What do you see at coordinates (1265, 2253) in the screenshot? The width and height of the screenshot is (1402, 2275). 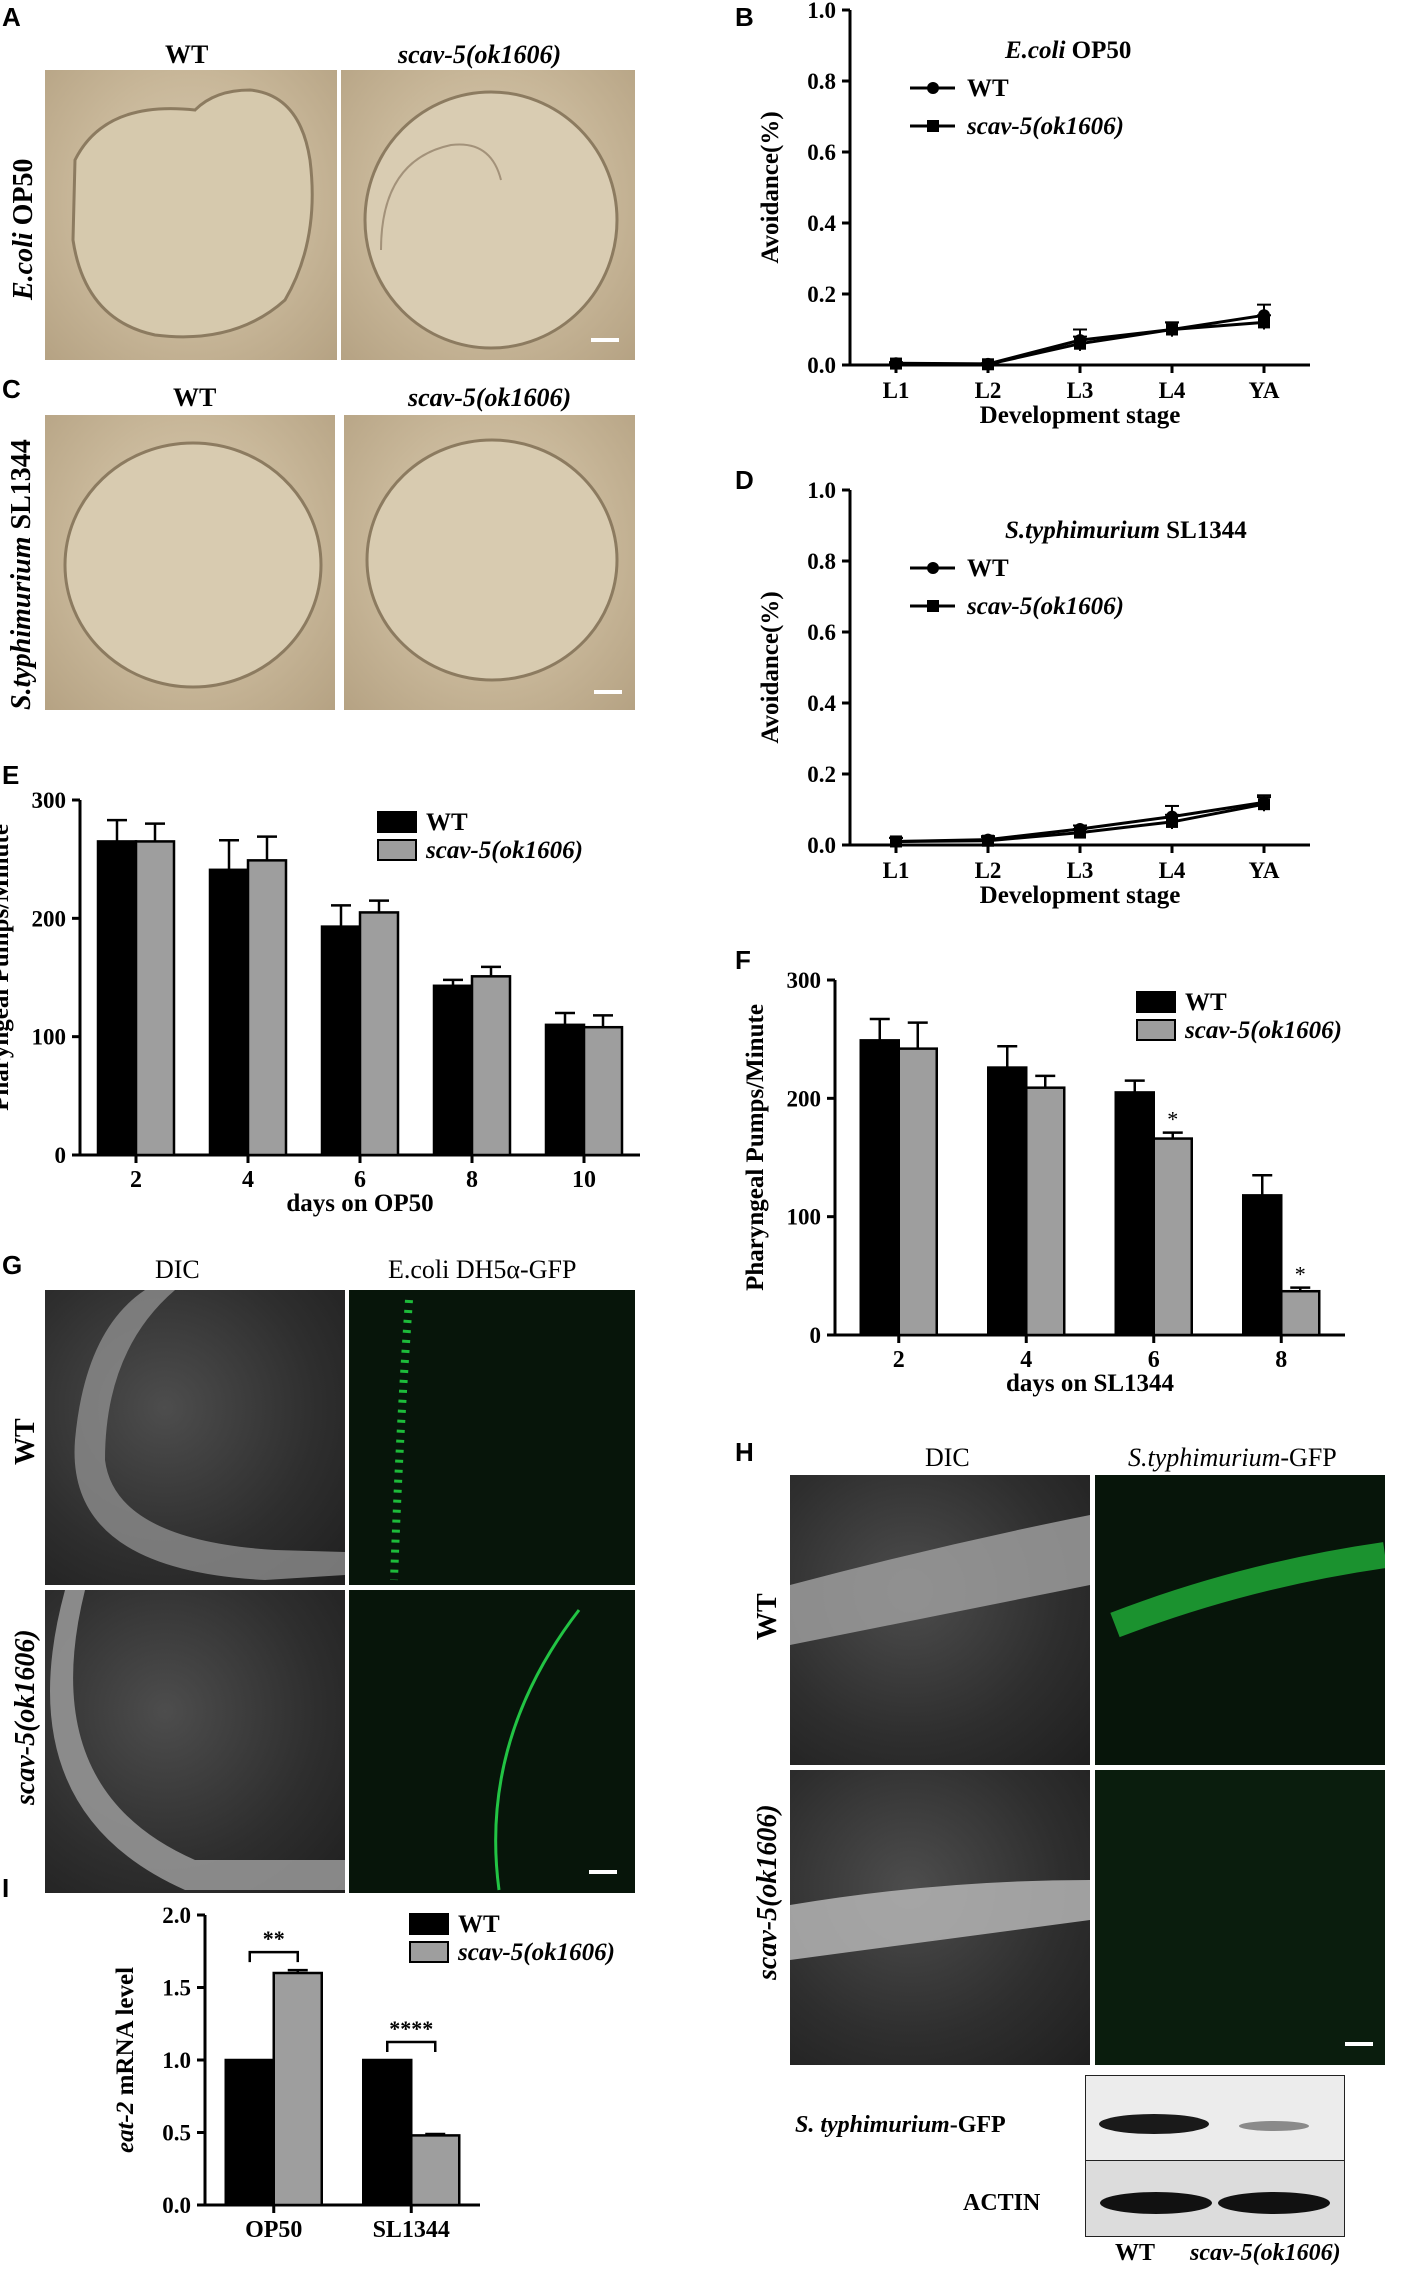 I see `blot-lane-mutant: scav-5(ok1606)` at bounding box center [1265, 2253].